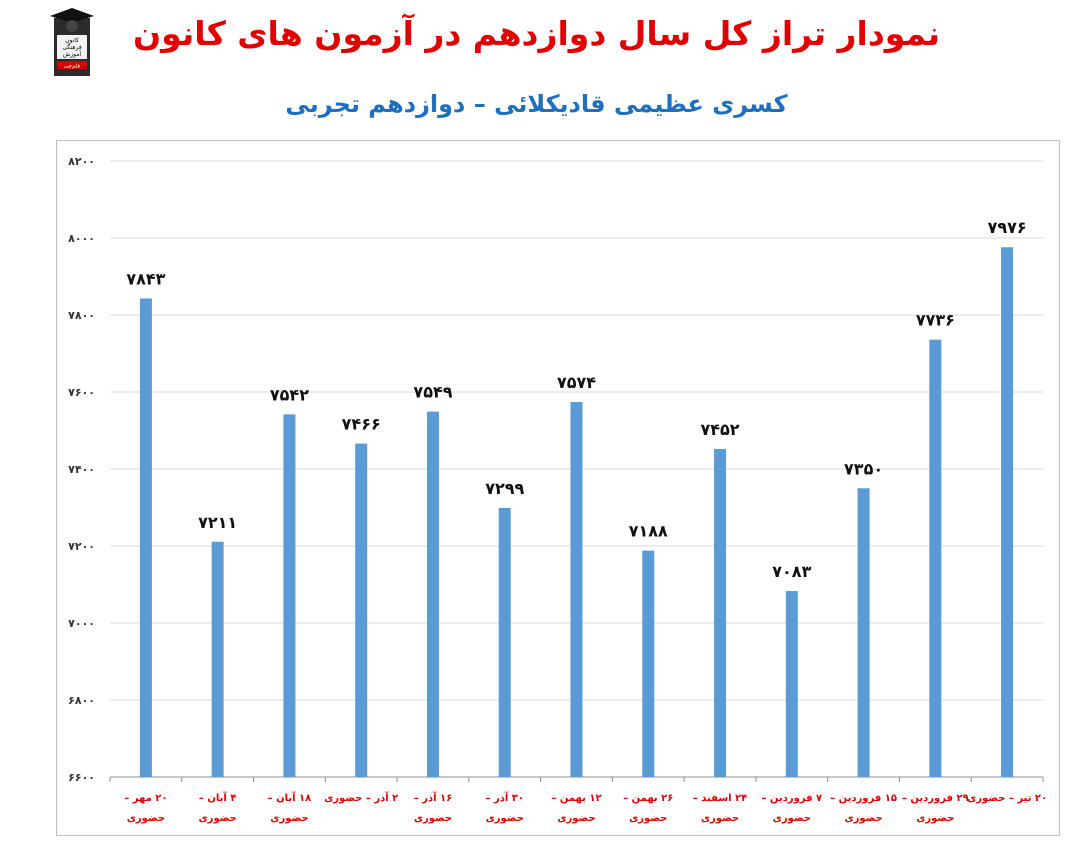 The width and height of the screenshot is (1073, 855). Describe the element at coordinates (81, 469) in the screenshot. I see `y-tick-label: ۷۴۰۰` at that location.